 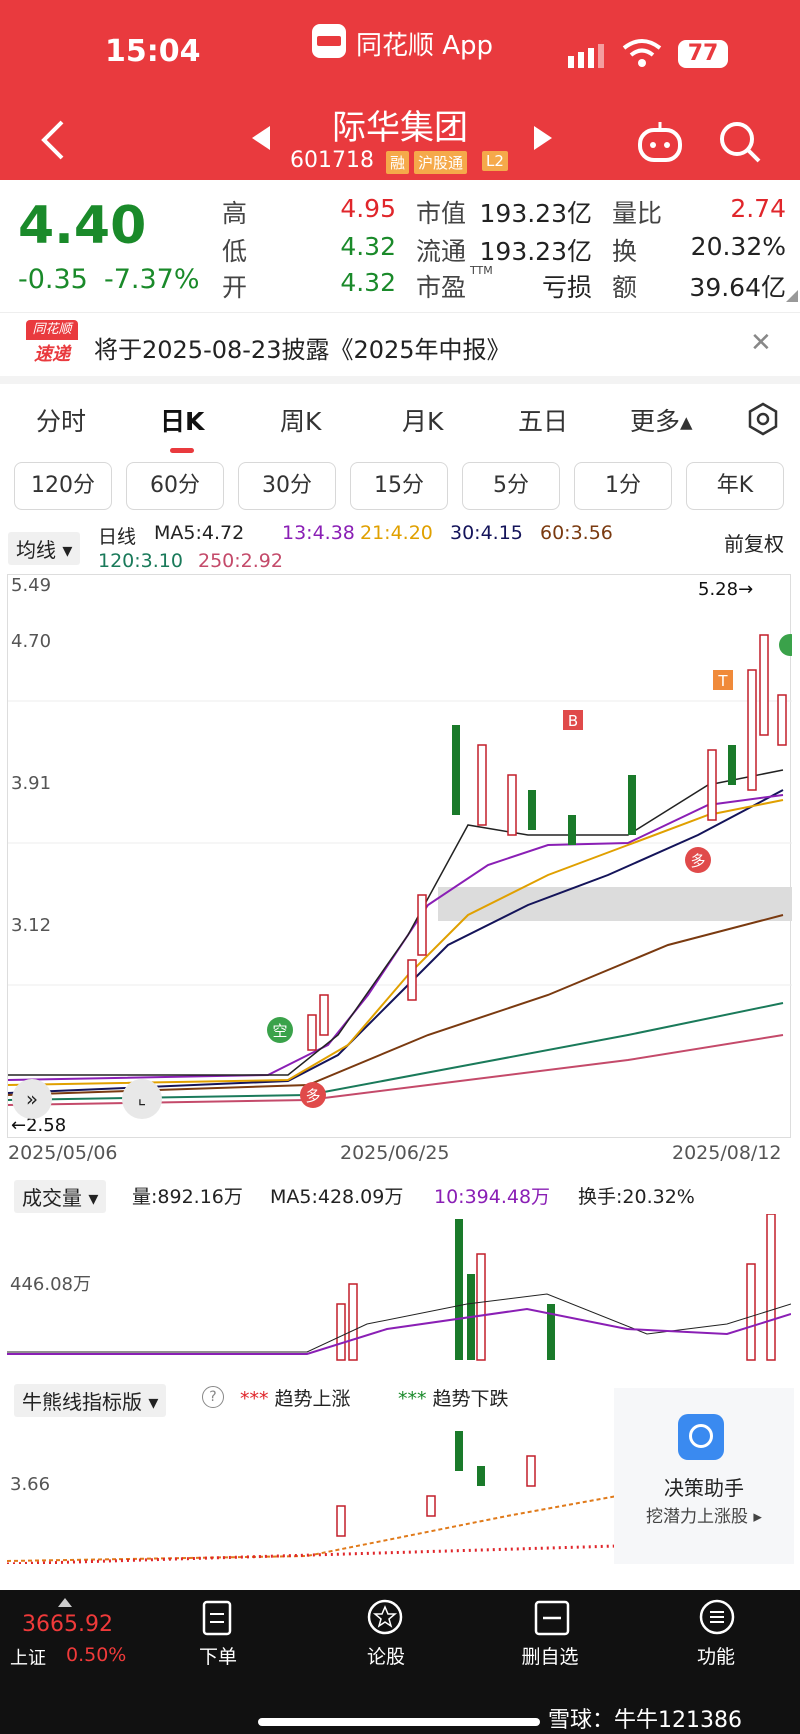 I want to click on amount-label: 额, so click(x=625, y=287).